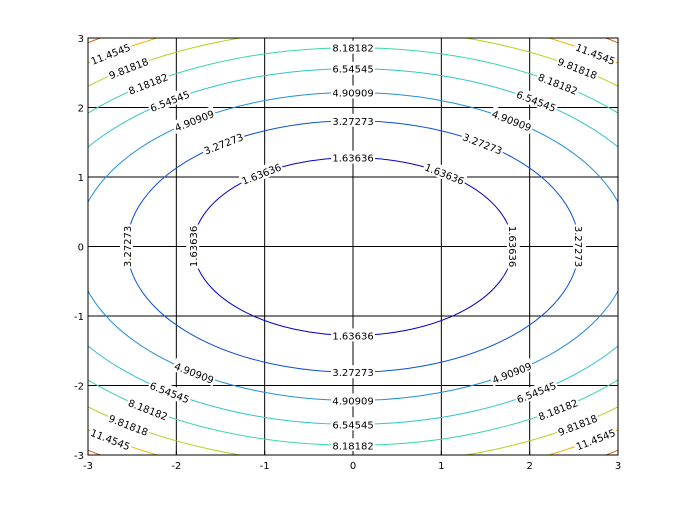 The width and height of the screenshot is (682, 511). What do you see at coordinates (618, 466) in the screenshot?
I see `x-tick-label: 3` at bounding box center [618, 466].